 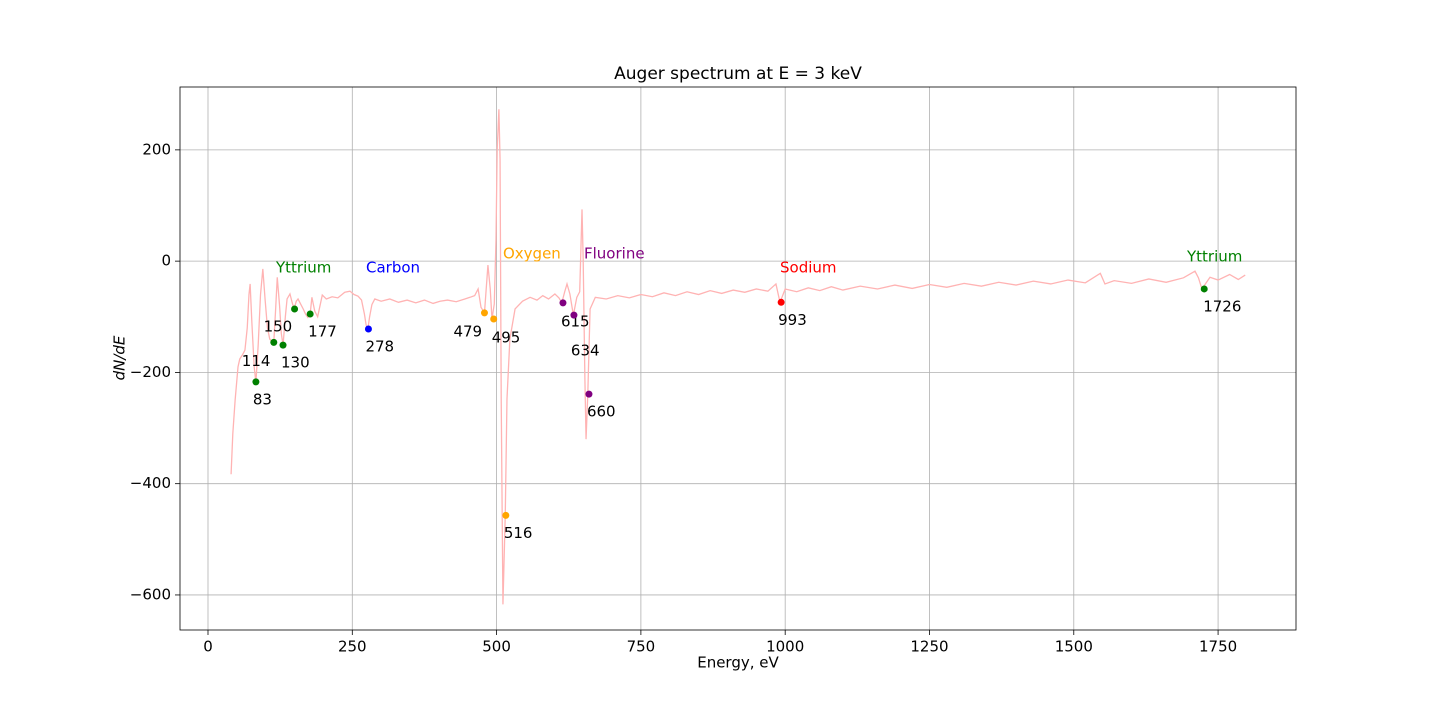 I want to click on peak-label: 83, so click(x=262, y=399).